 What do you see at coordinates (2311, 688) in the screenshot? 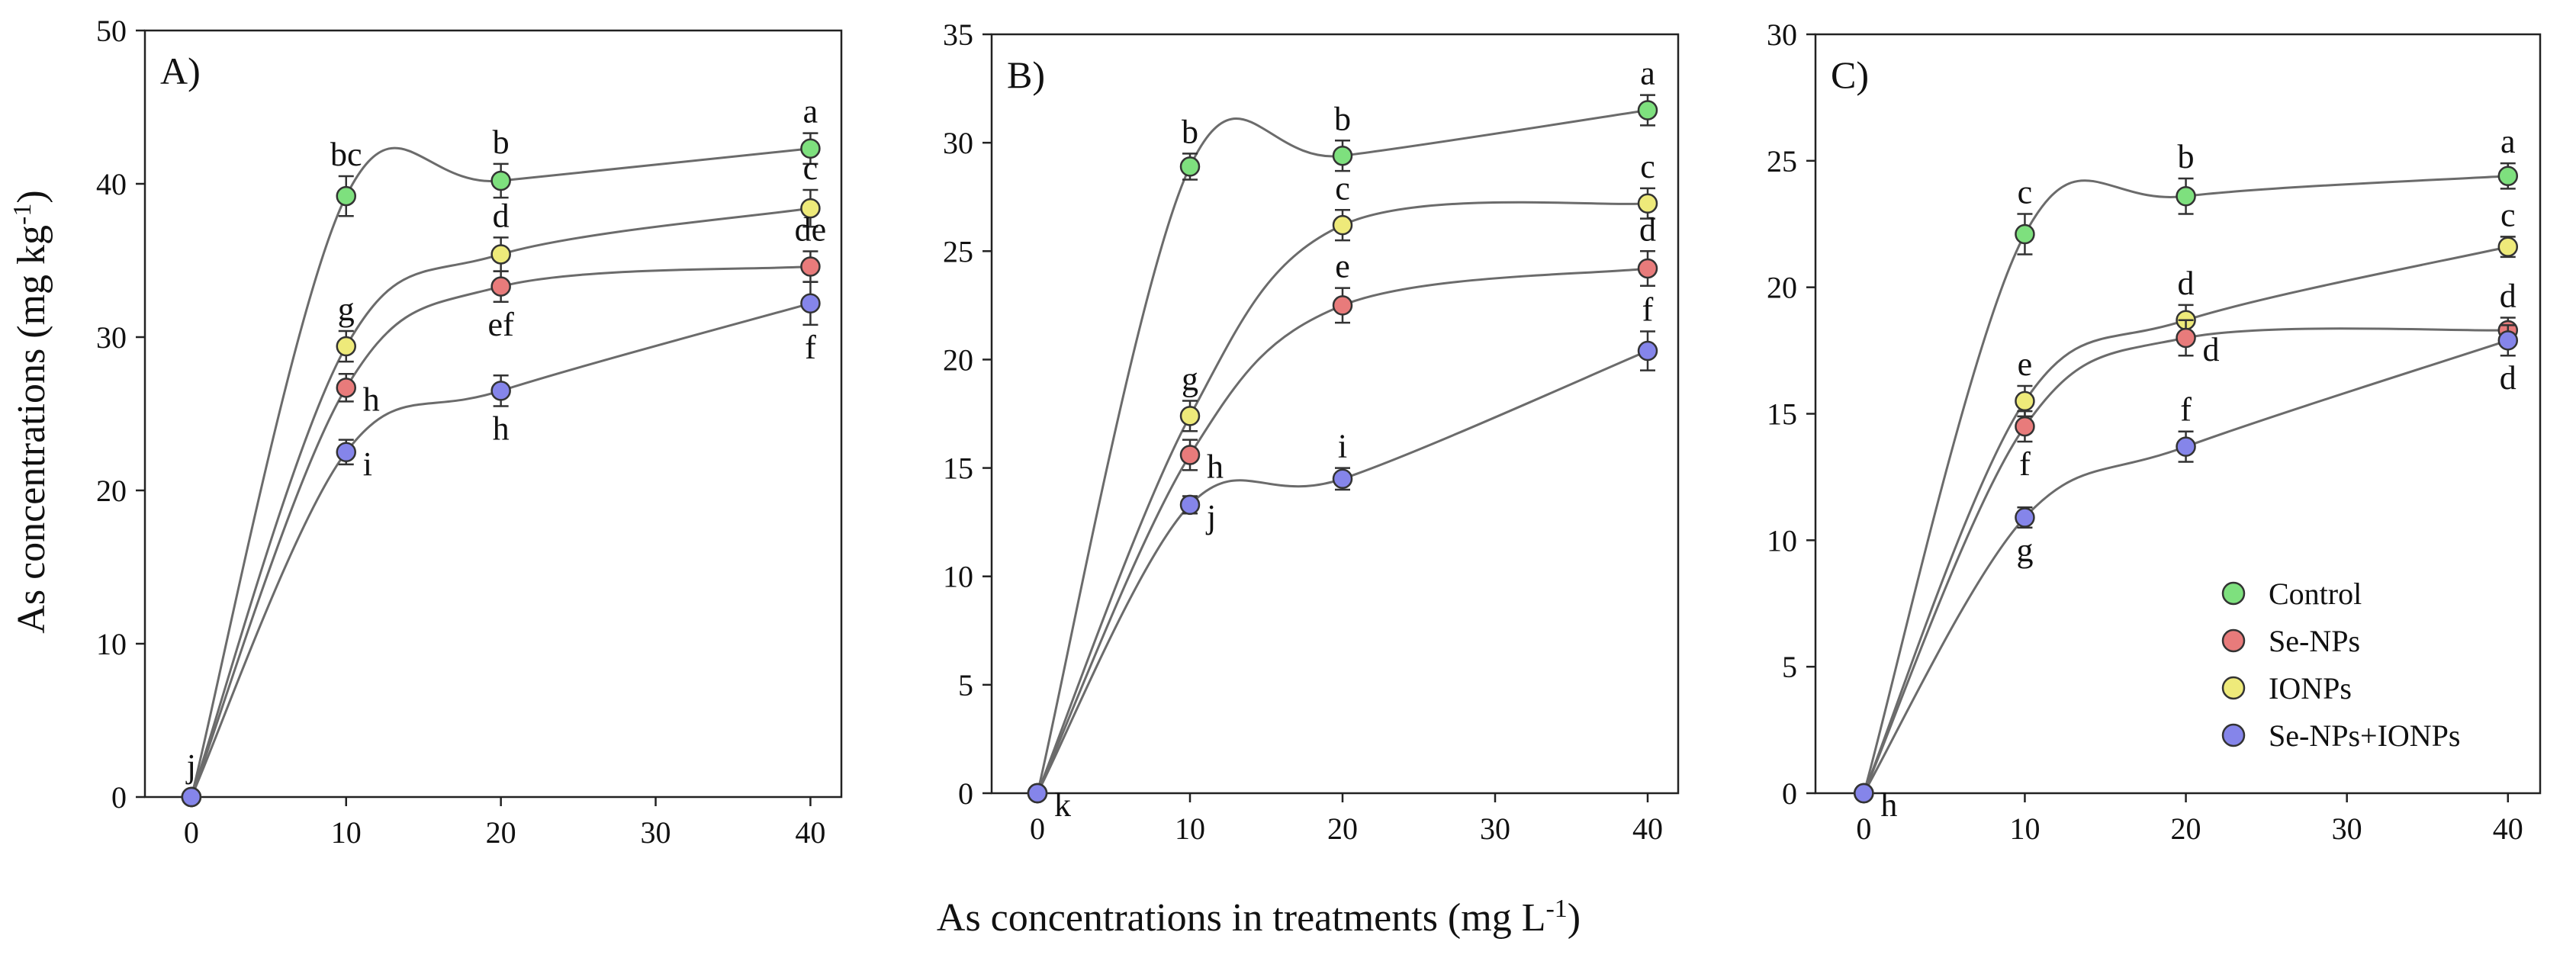
I see `legend-label: IONPs` at bounding box center [2311, 688].